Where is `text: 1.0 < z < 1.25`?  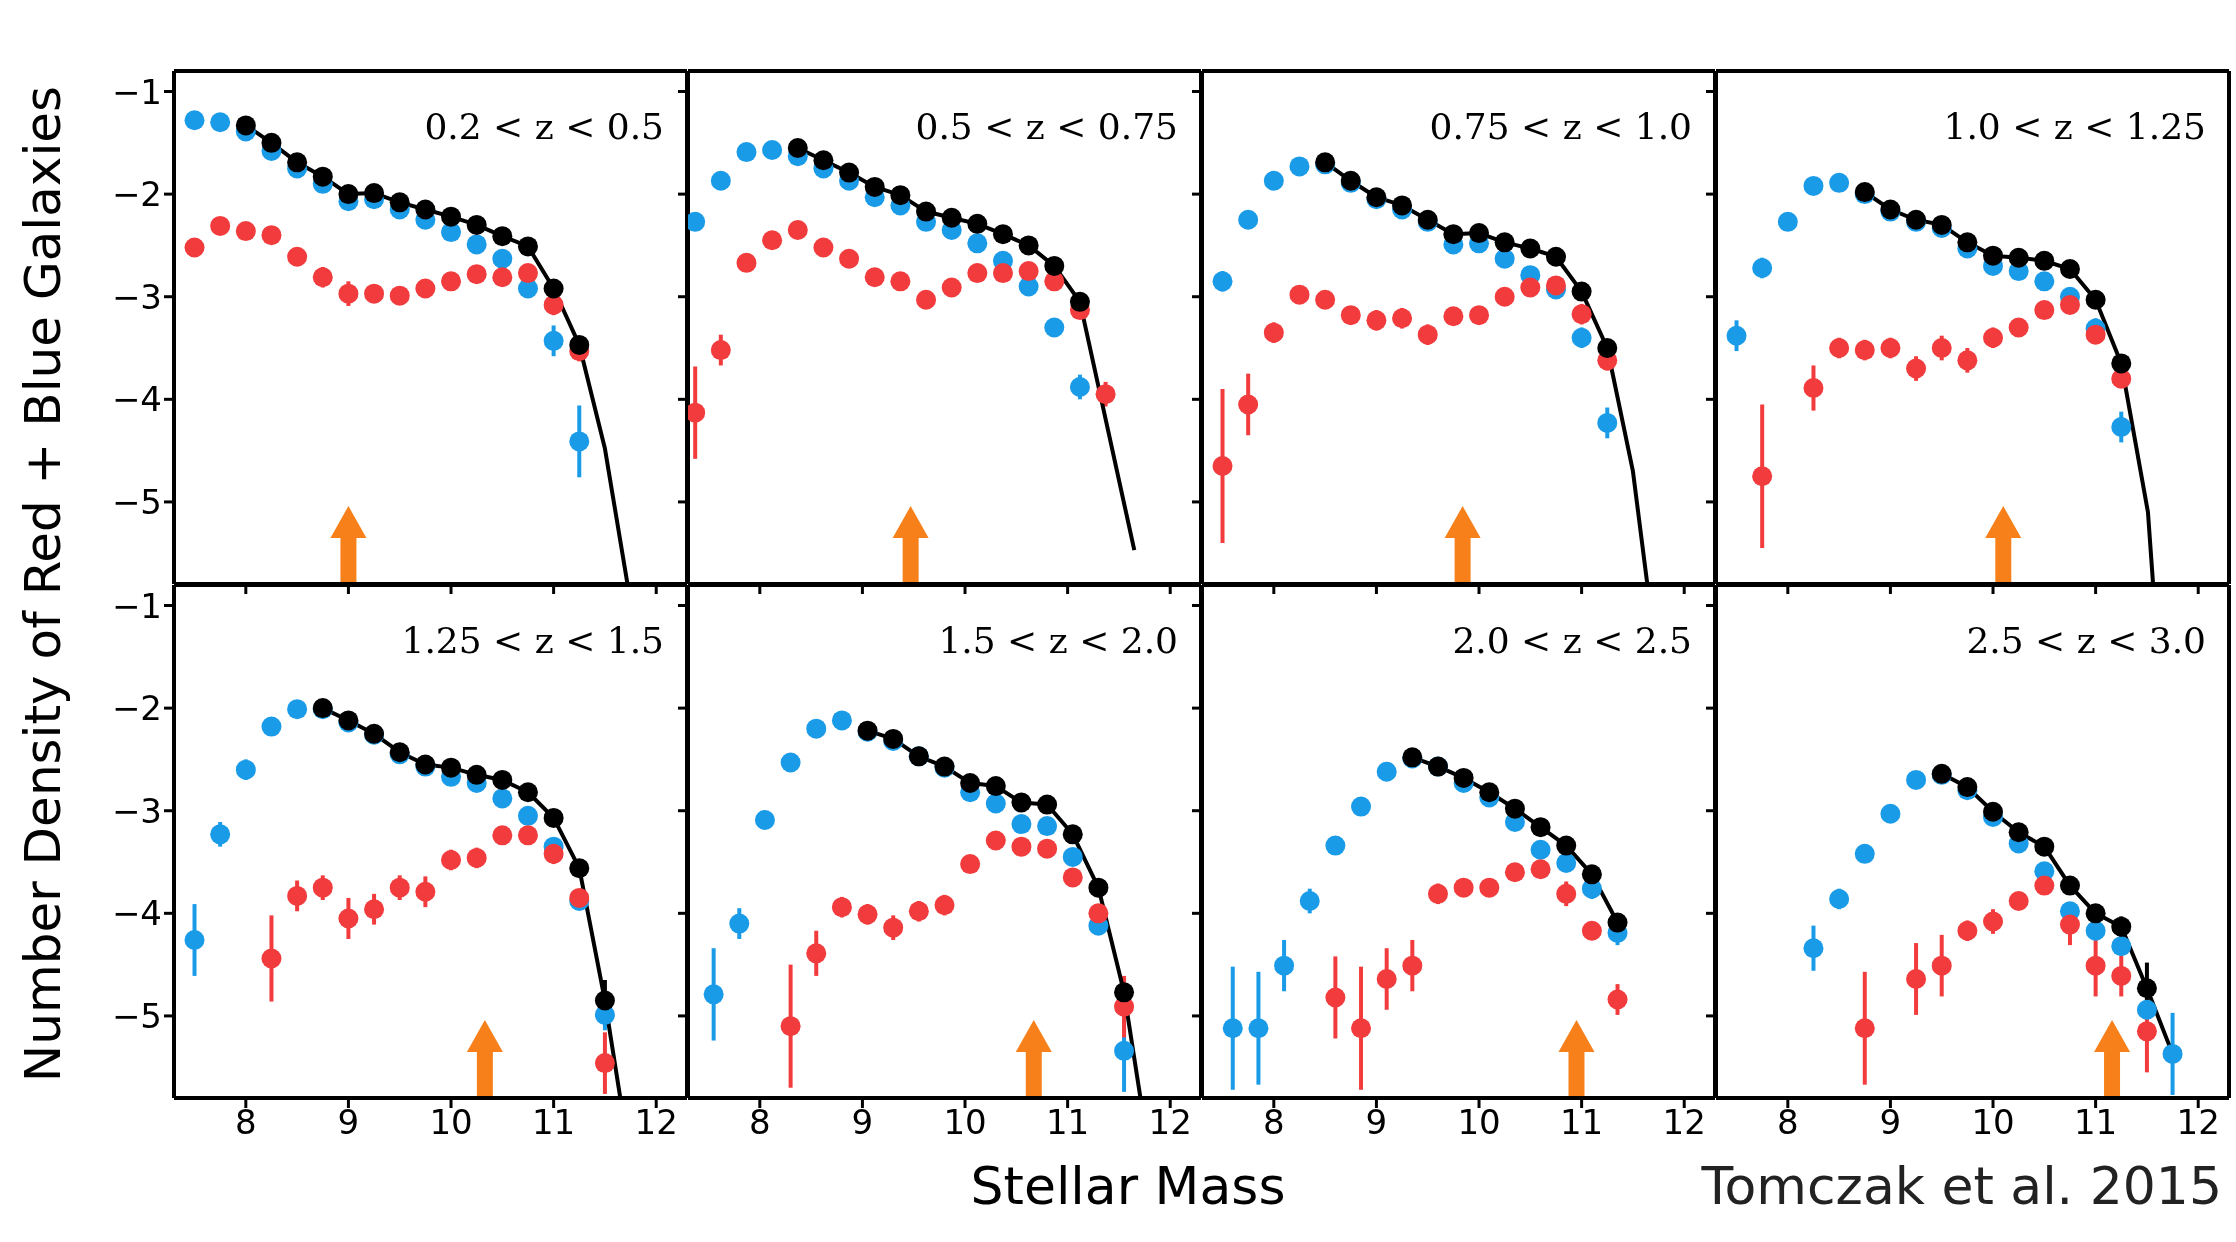
text: 1.0 < z < 1.25 is located at coordinates (2074, 126).